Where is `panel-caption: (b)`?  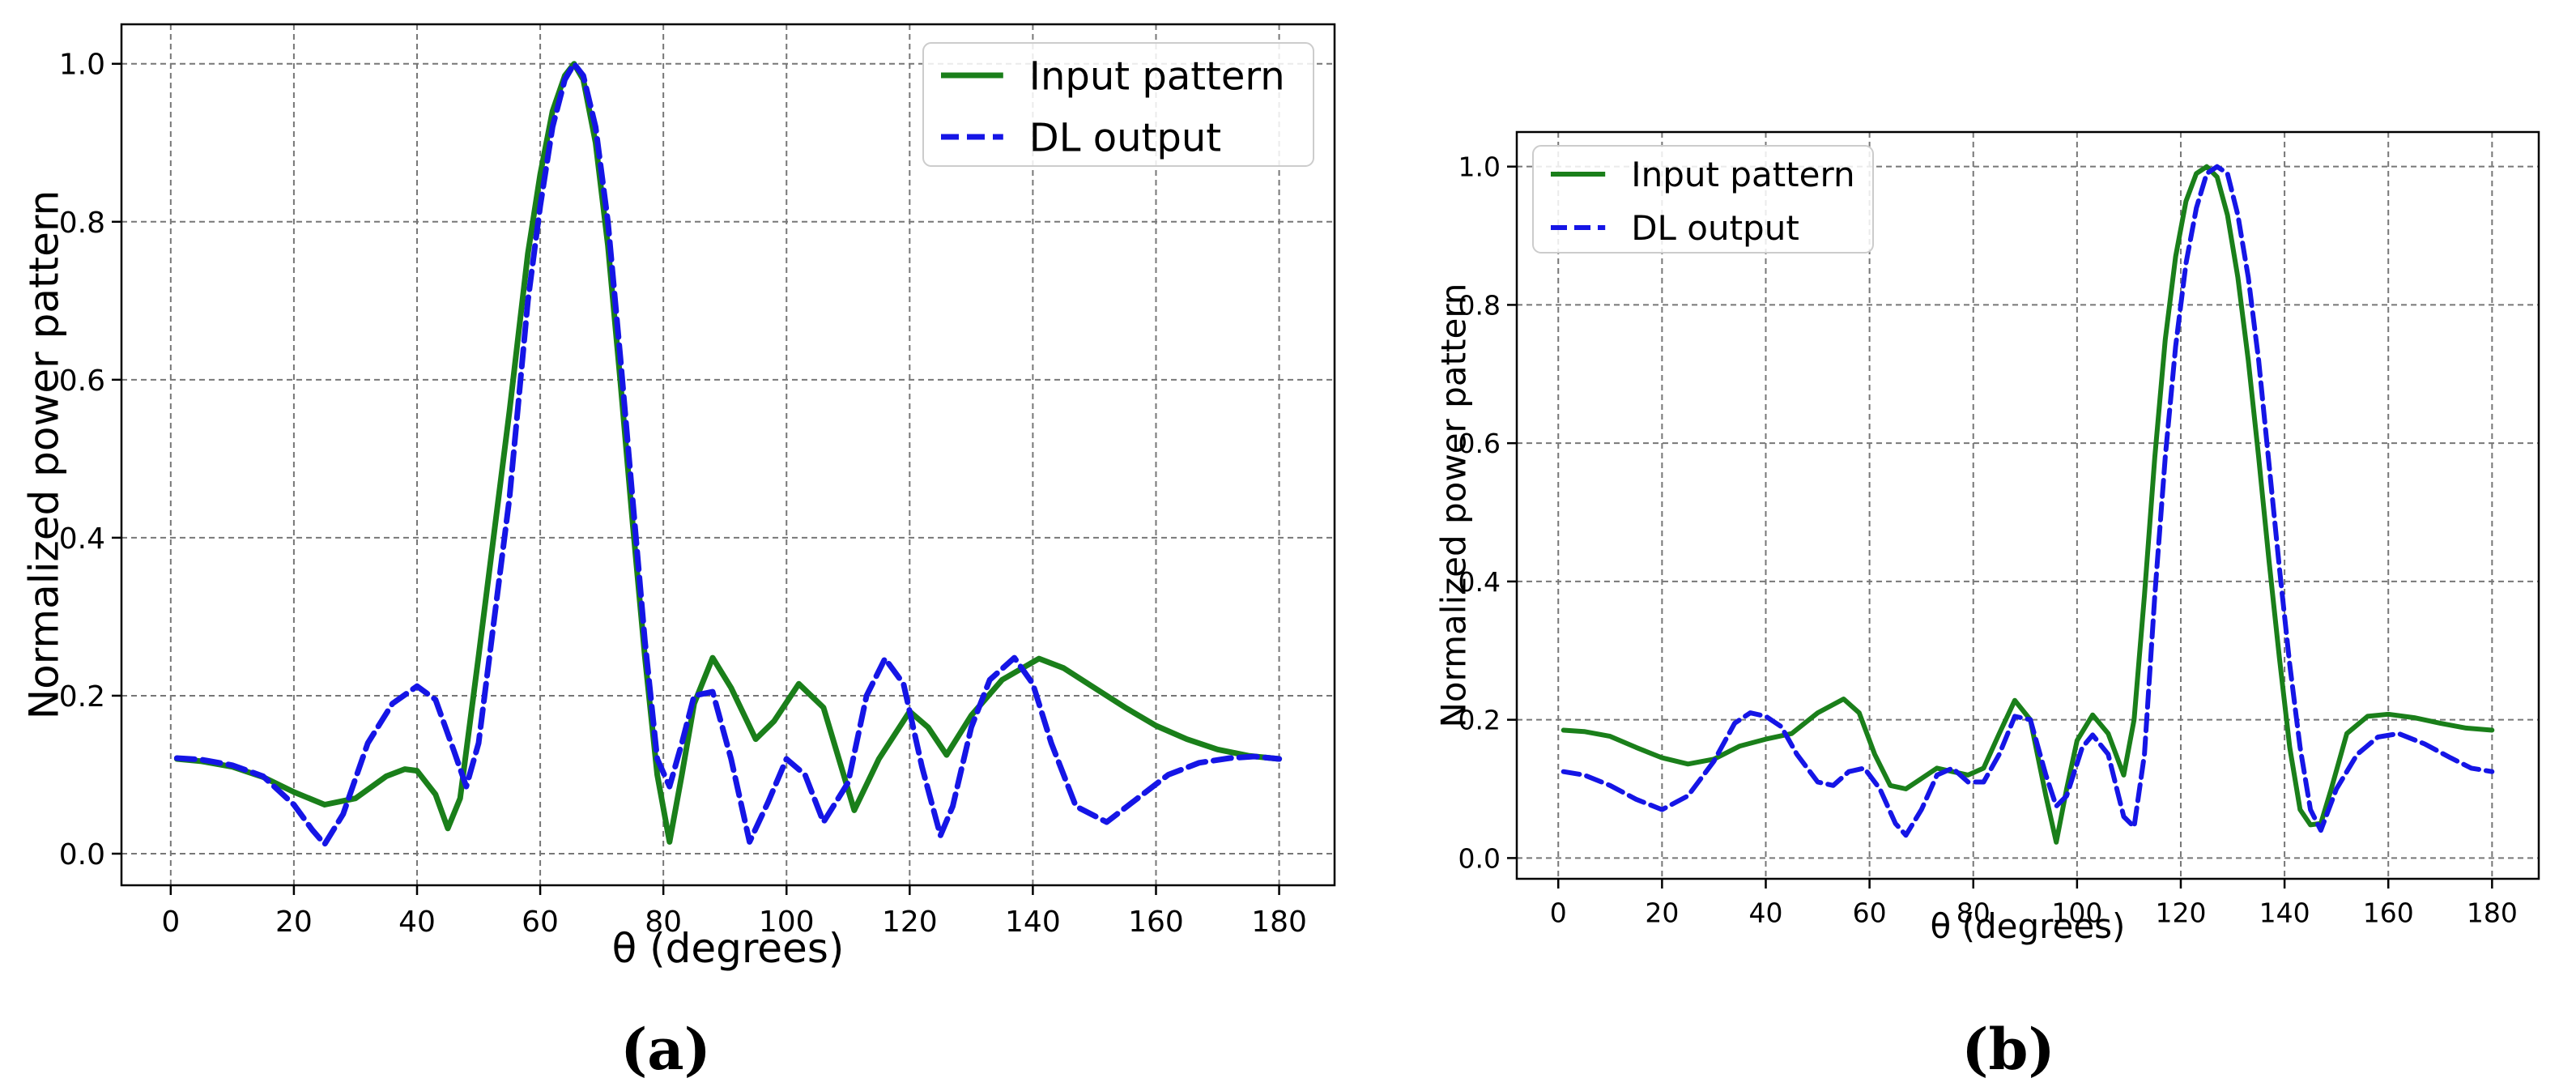 panel-caption: (b) is located at coordinates (2007, 1049).